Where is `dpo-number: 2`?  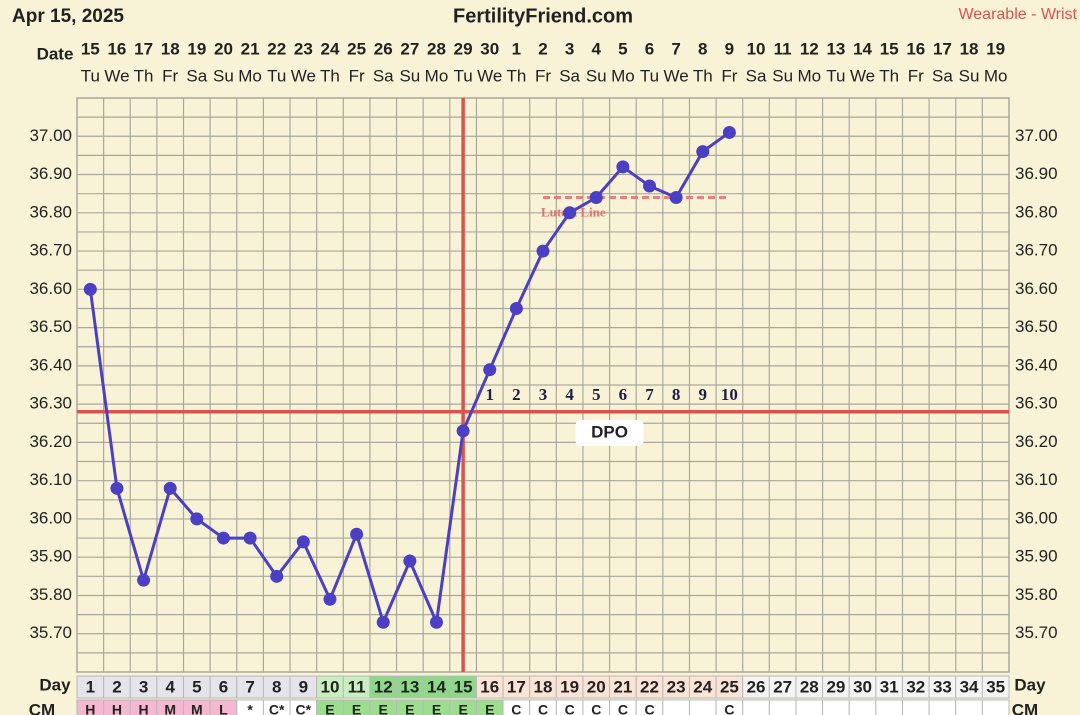
dpo-number: 2 is located at coordinates (516, 394).